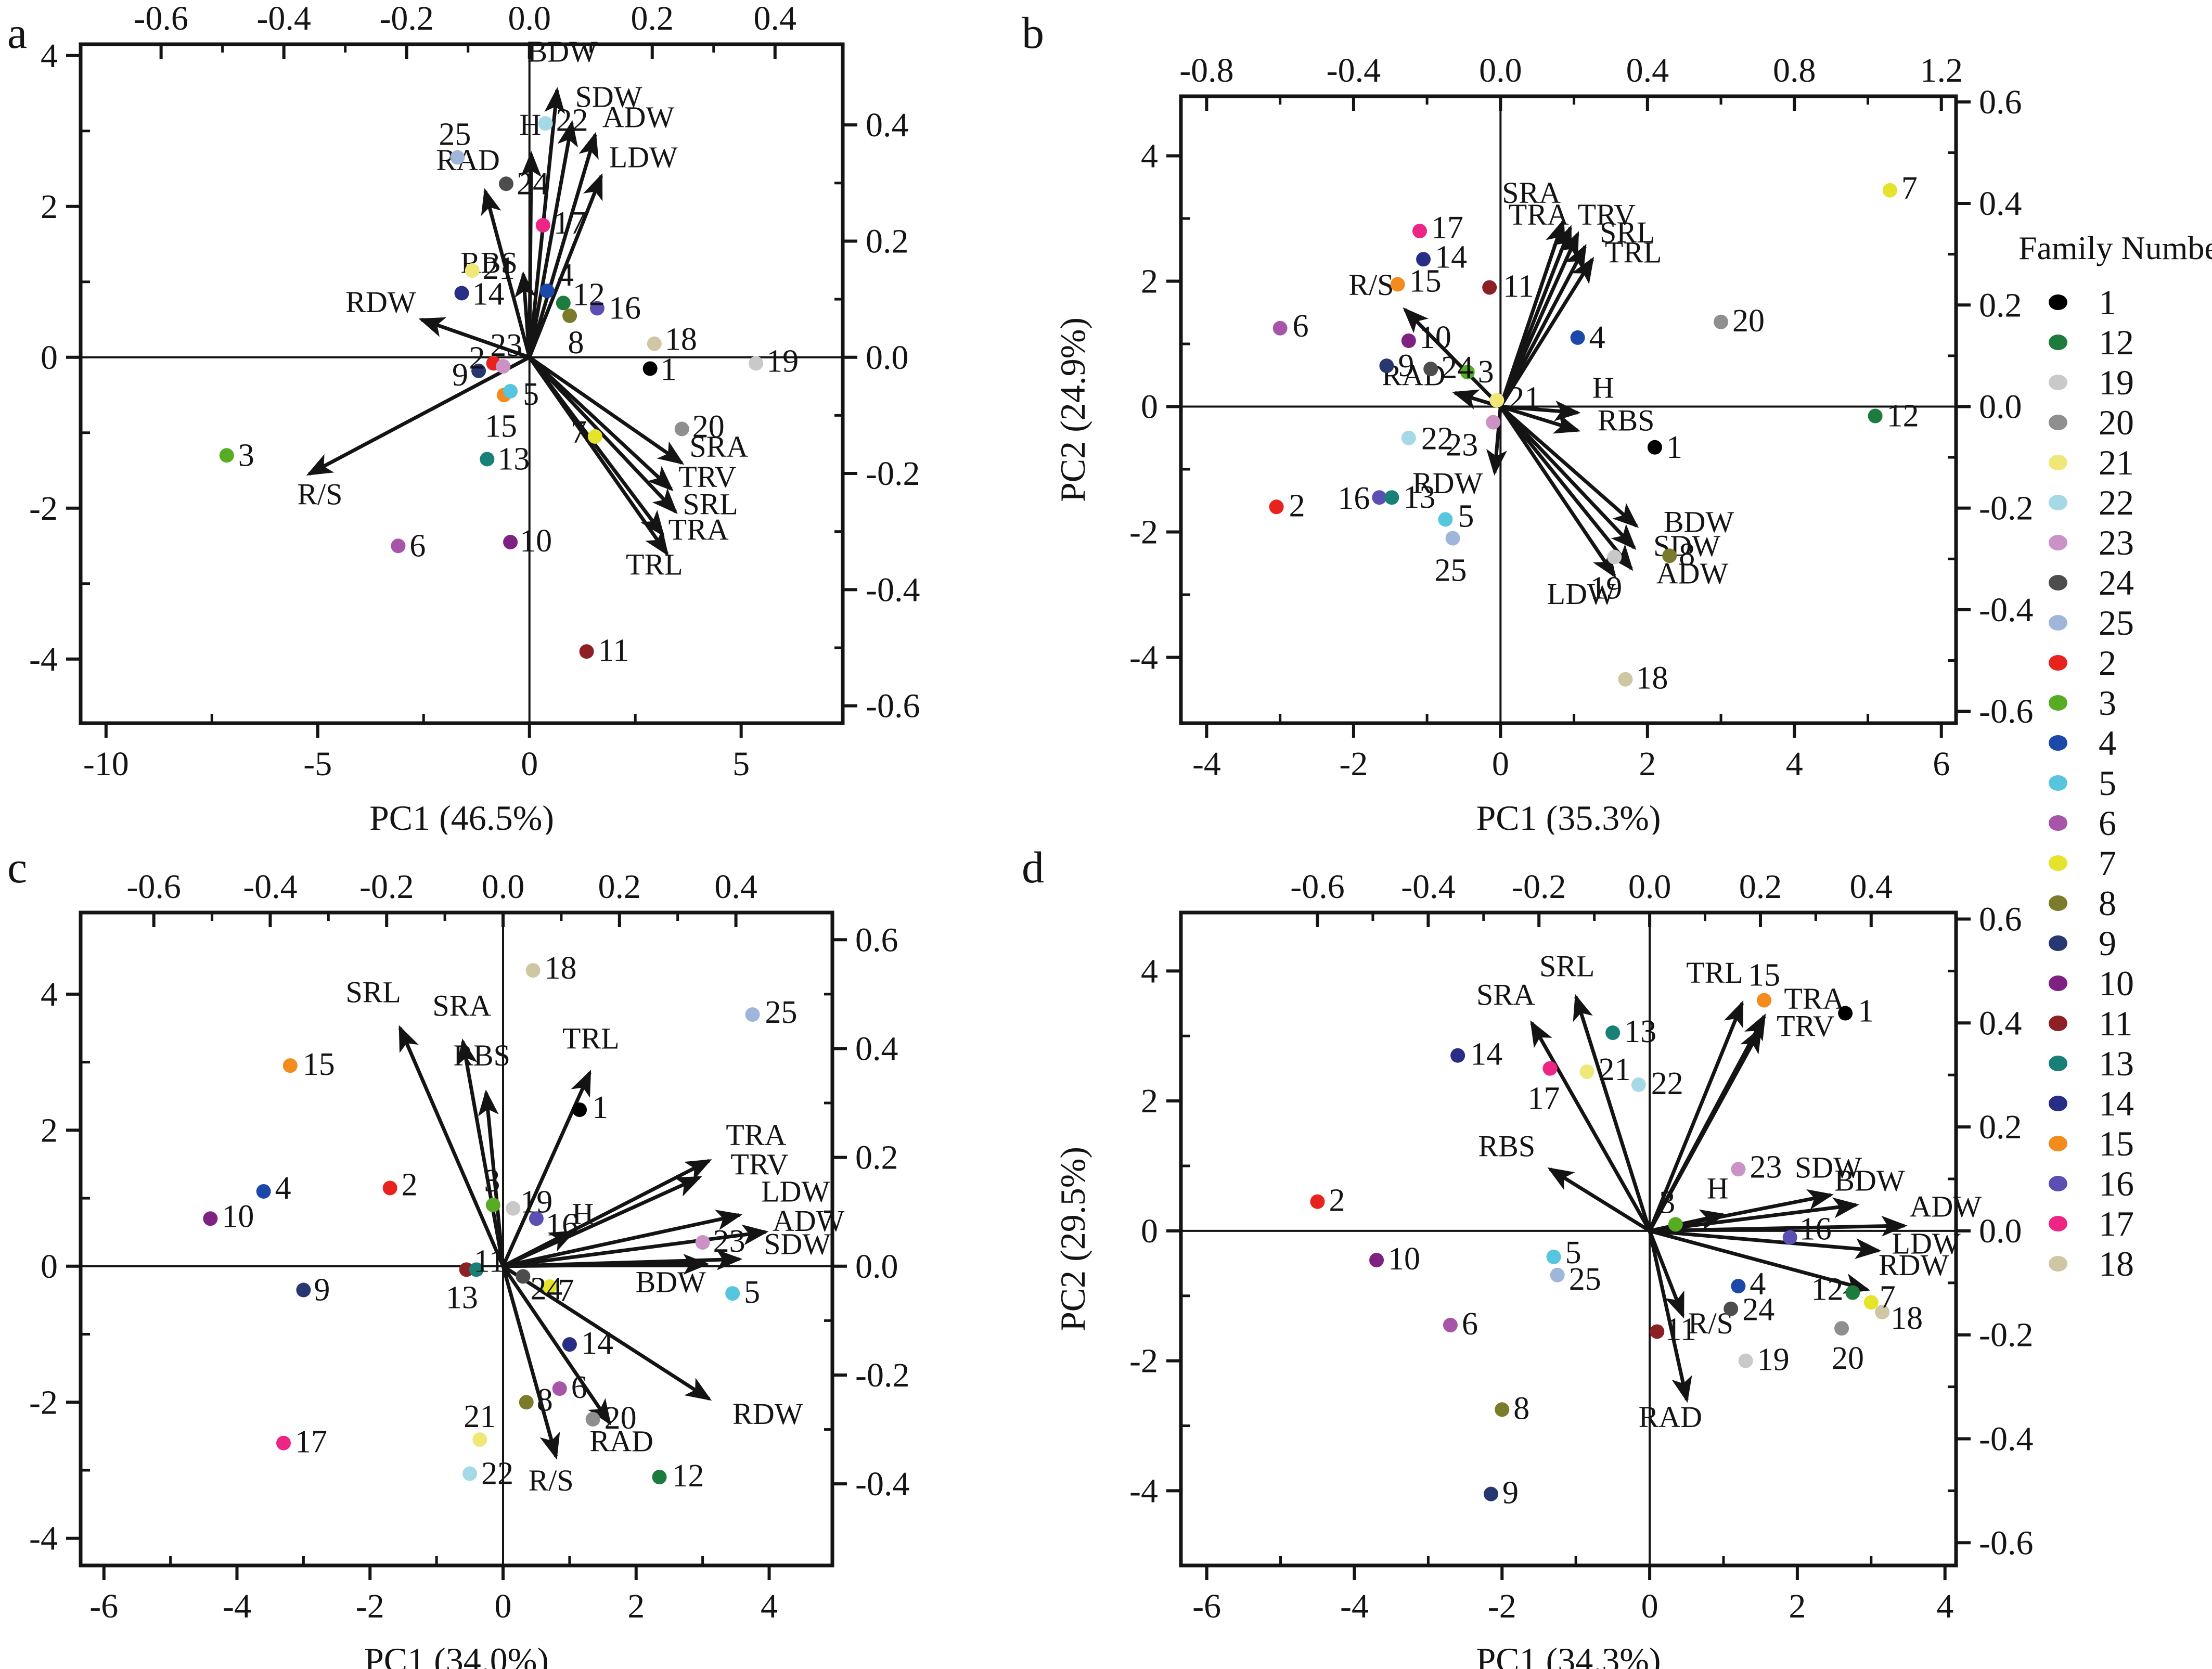 This screenshot has width=2212, height=1669. Describe the element at coordinates (613, 650) in the screenshot. I see `family-point-label-11: 11` at that location.